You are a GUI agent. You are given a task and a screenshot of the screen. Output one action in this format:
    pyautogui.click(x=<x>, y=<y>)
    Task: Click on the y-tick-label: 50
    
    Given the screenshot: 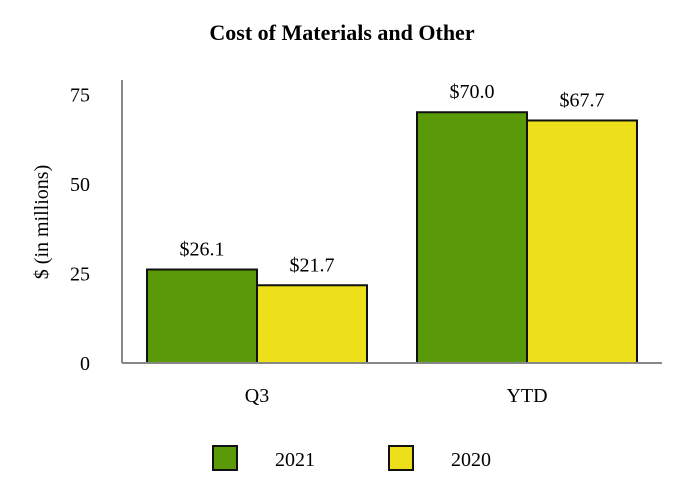 What is the action you would take?
    pyautogui.click(x=80, y=185)
    